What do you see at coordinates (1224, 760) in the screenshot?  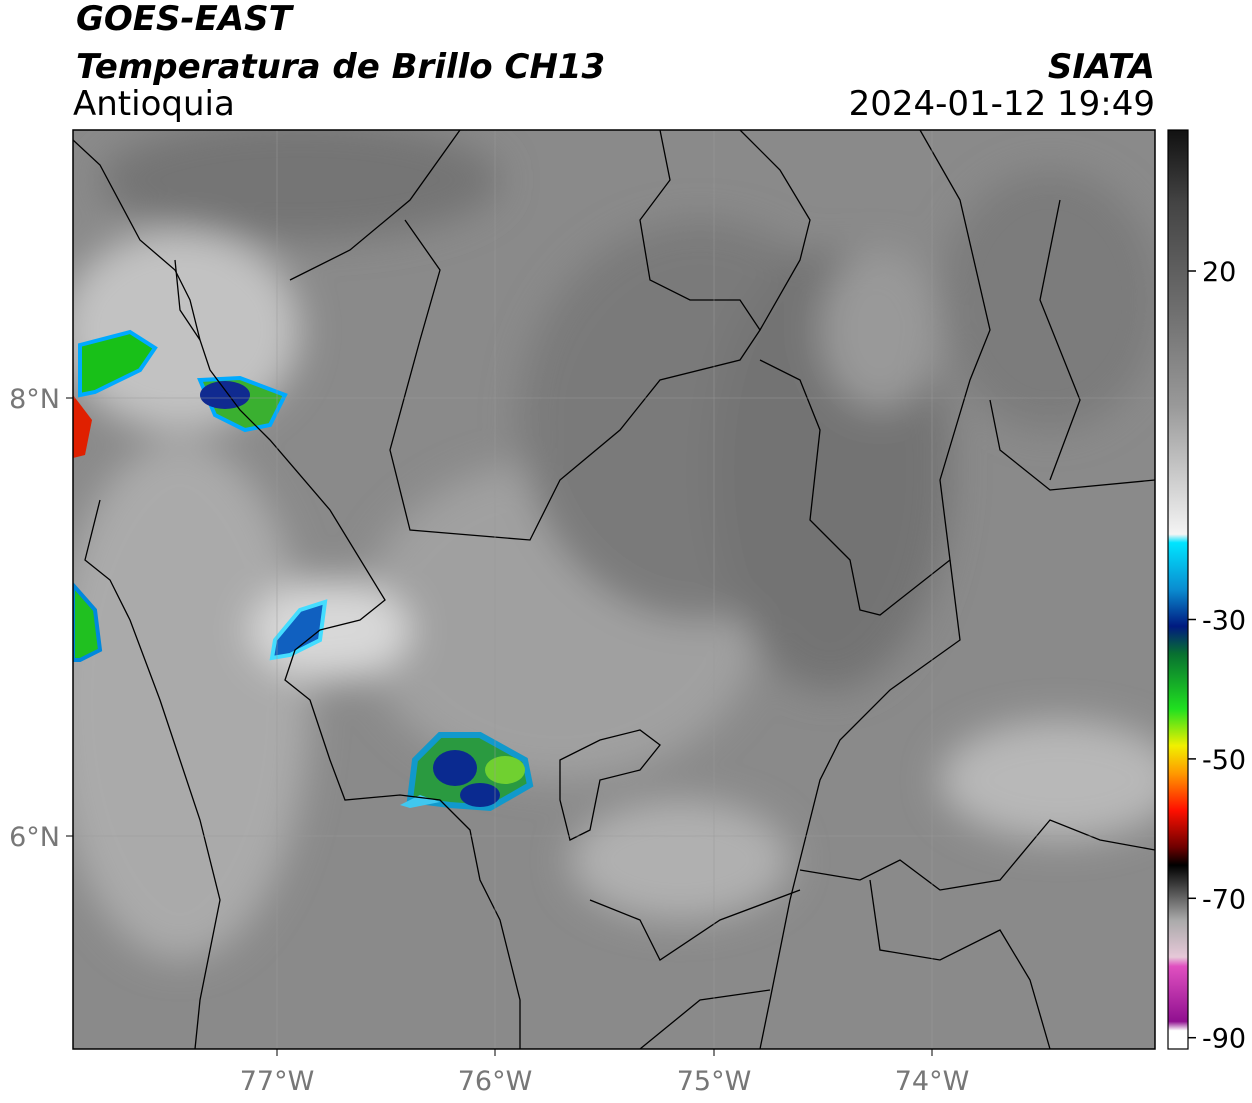 I see `colorbar-tick-label: -50` at bounding box center [1224, 760].